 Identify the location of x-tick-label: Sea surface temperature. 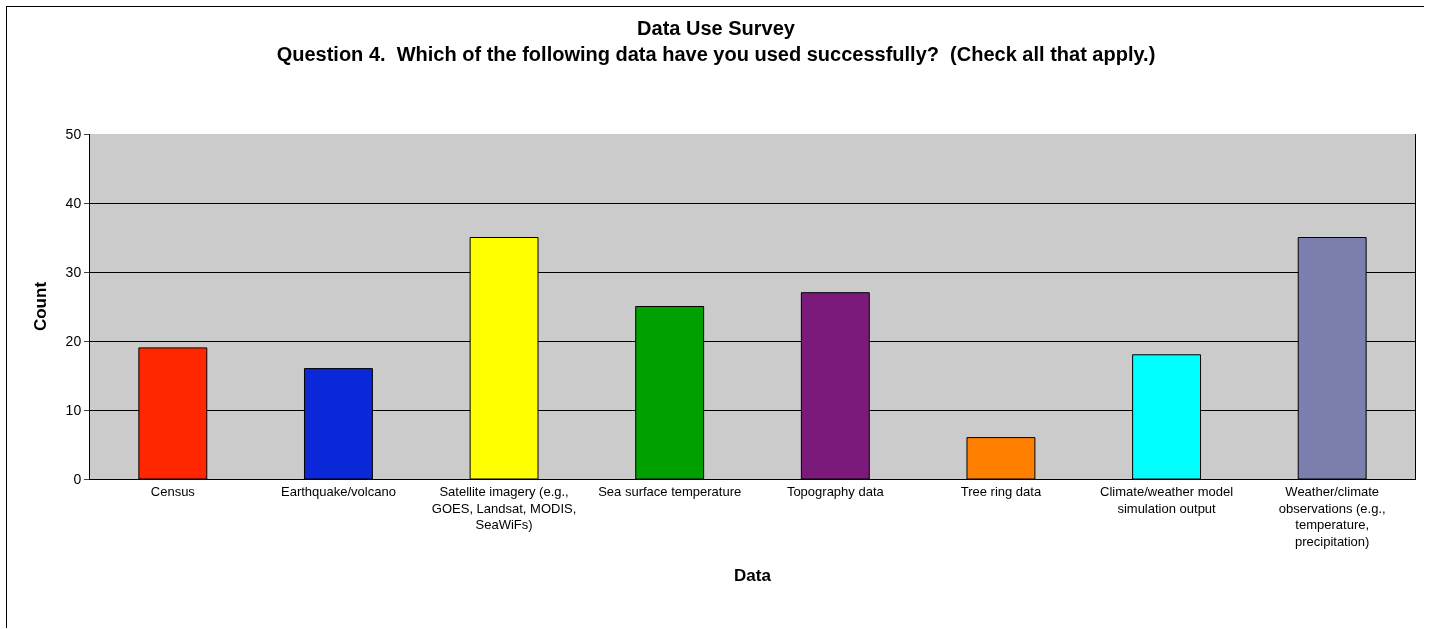
(670, 491).